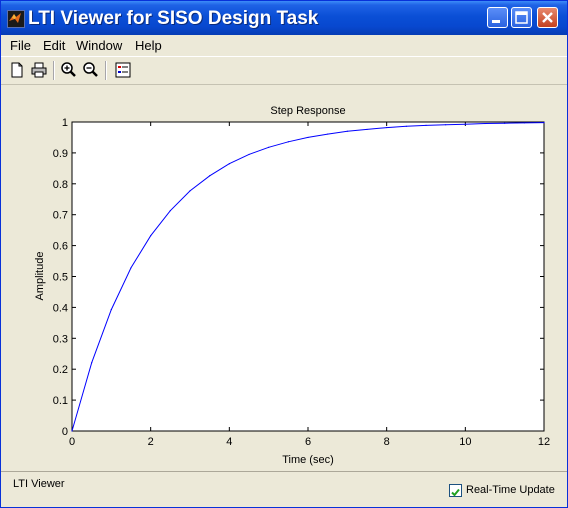  What do you see at coordinates (60, 278) in the screenshot?
I see `y-tick-label: 0.5` at bounding box center [60, 278].